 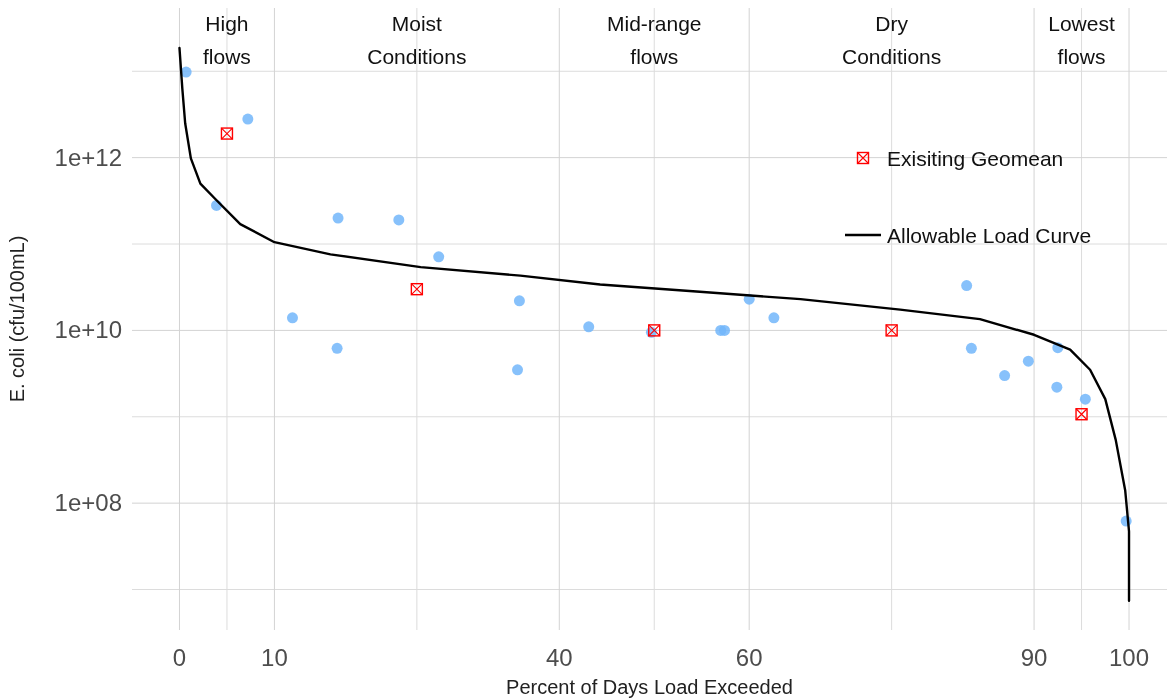 I want to click on y-tick-label: 1e+10, so click(x=88, y=330).